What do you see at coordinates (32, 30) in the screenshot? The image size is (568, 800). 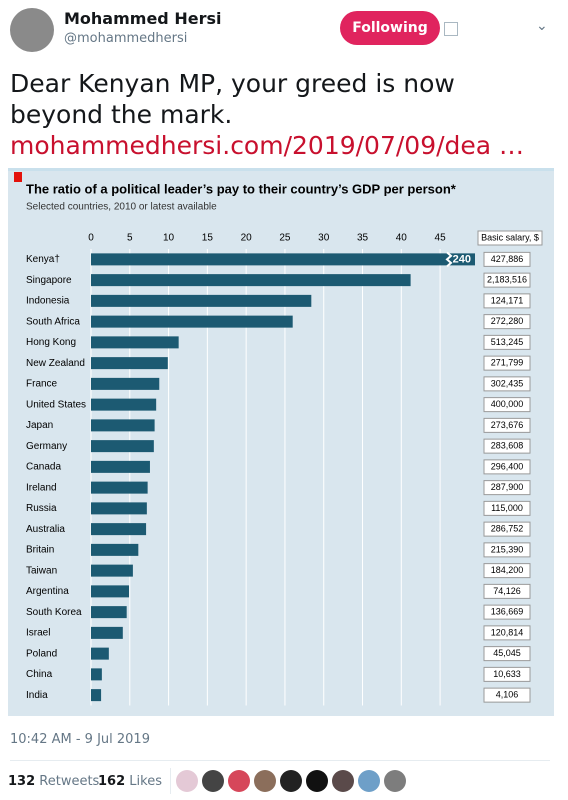 I see `avatar` at bounding box center [32, 30].